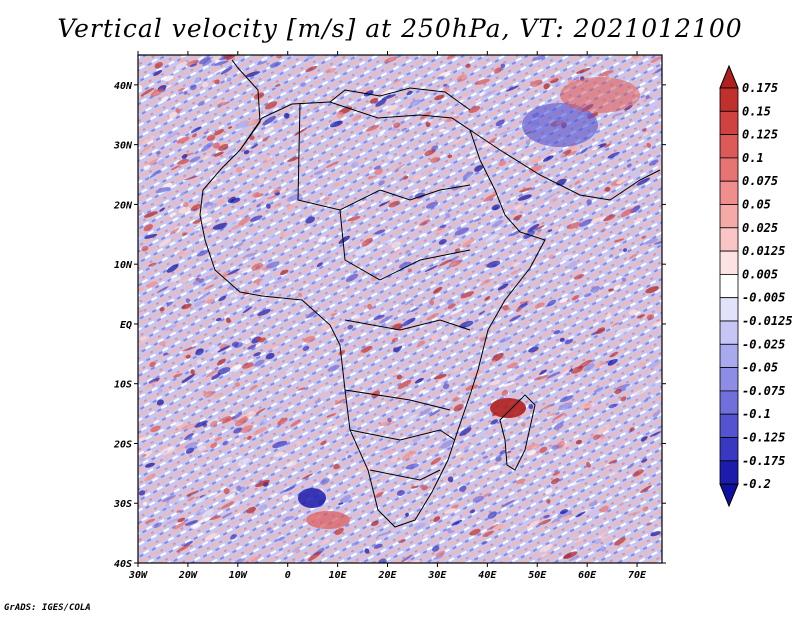  What do you see at coordinates (123, 205) in the screenshot?
I see `y-tick-label: 20N` at bounding box center [123, 205].